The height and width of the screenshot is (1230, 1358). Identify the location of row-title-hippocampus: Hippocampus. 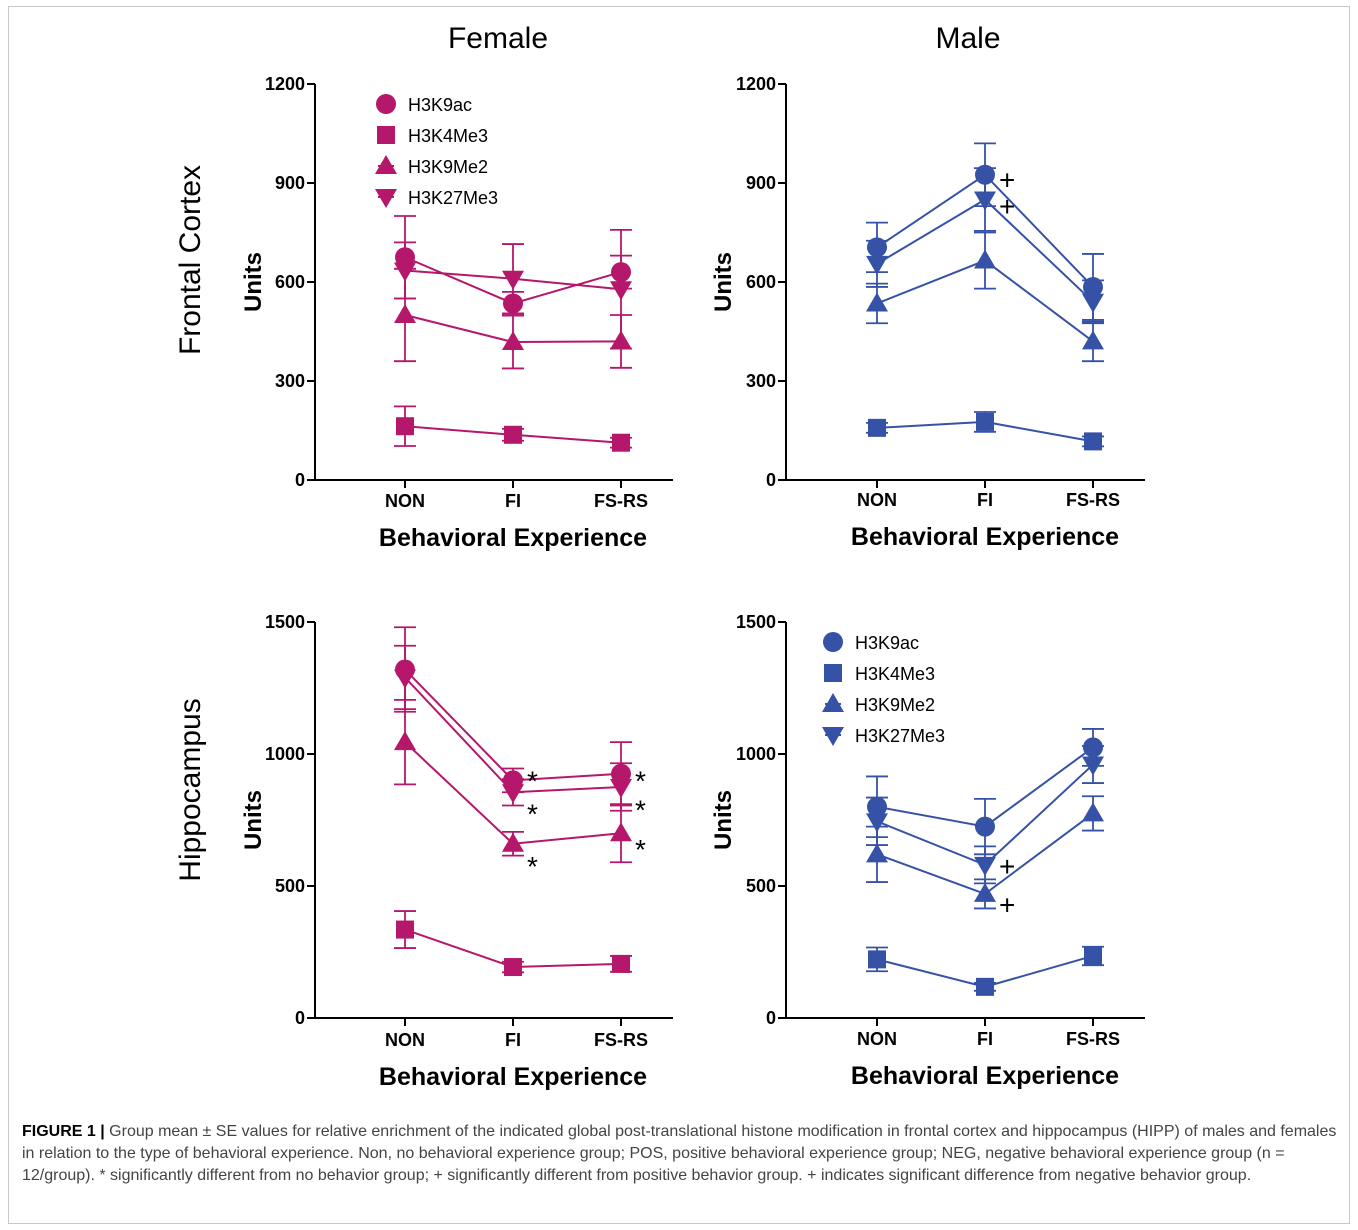
(190, 789).